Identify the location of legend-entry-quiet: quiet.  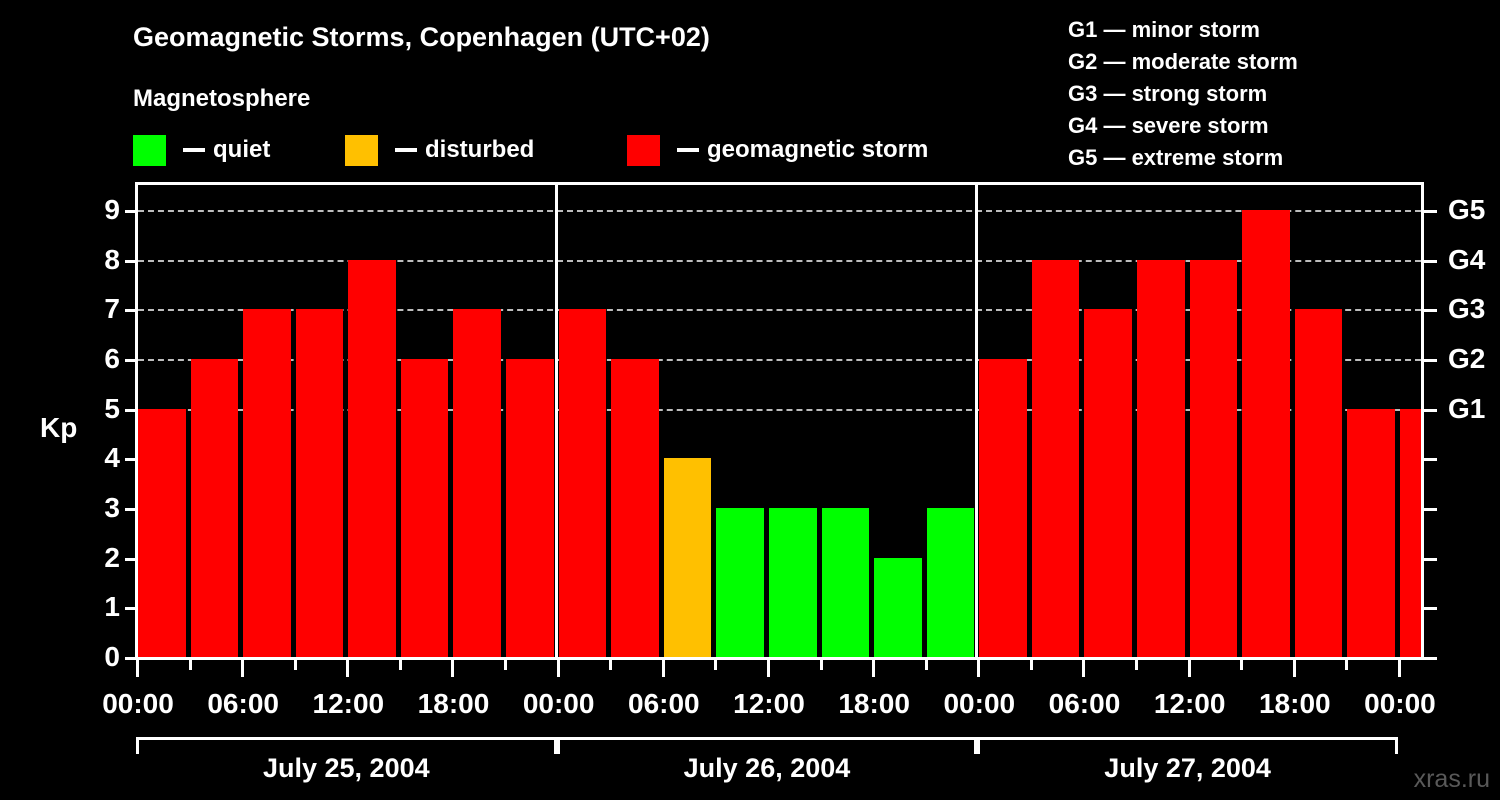
(201, 150).